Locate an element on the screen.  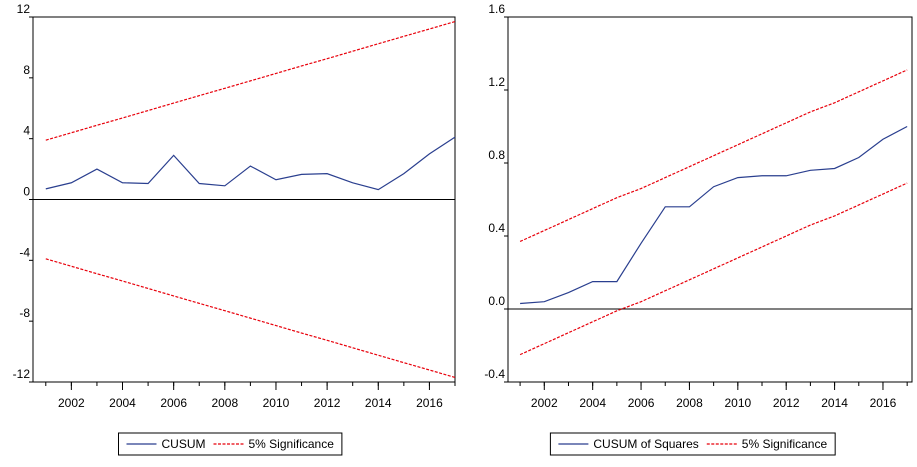
y-tick-label: -0.4 is located at coordinates (494, 374).